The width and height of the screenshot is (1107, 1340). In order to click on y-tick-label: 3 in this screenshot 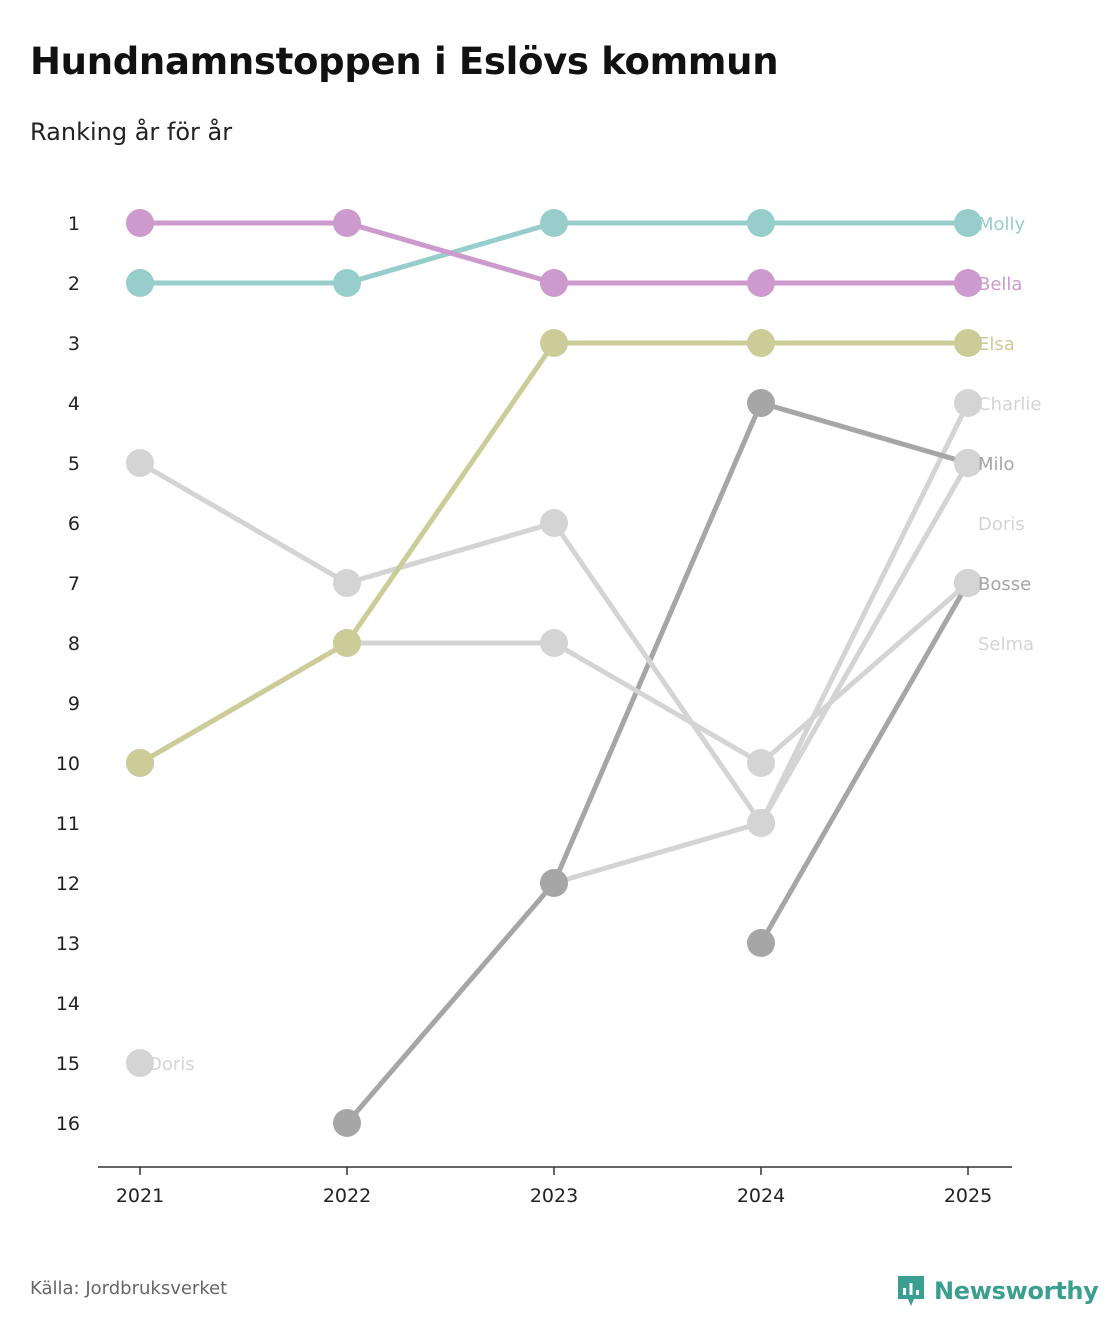, I will do `click(74, 344)`.